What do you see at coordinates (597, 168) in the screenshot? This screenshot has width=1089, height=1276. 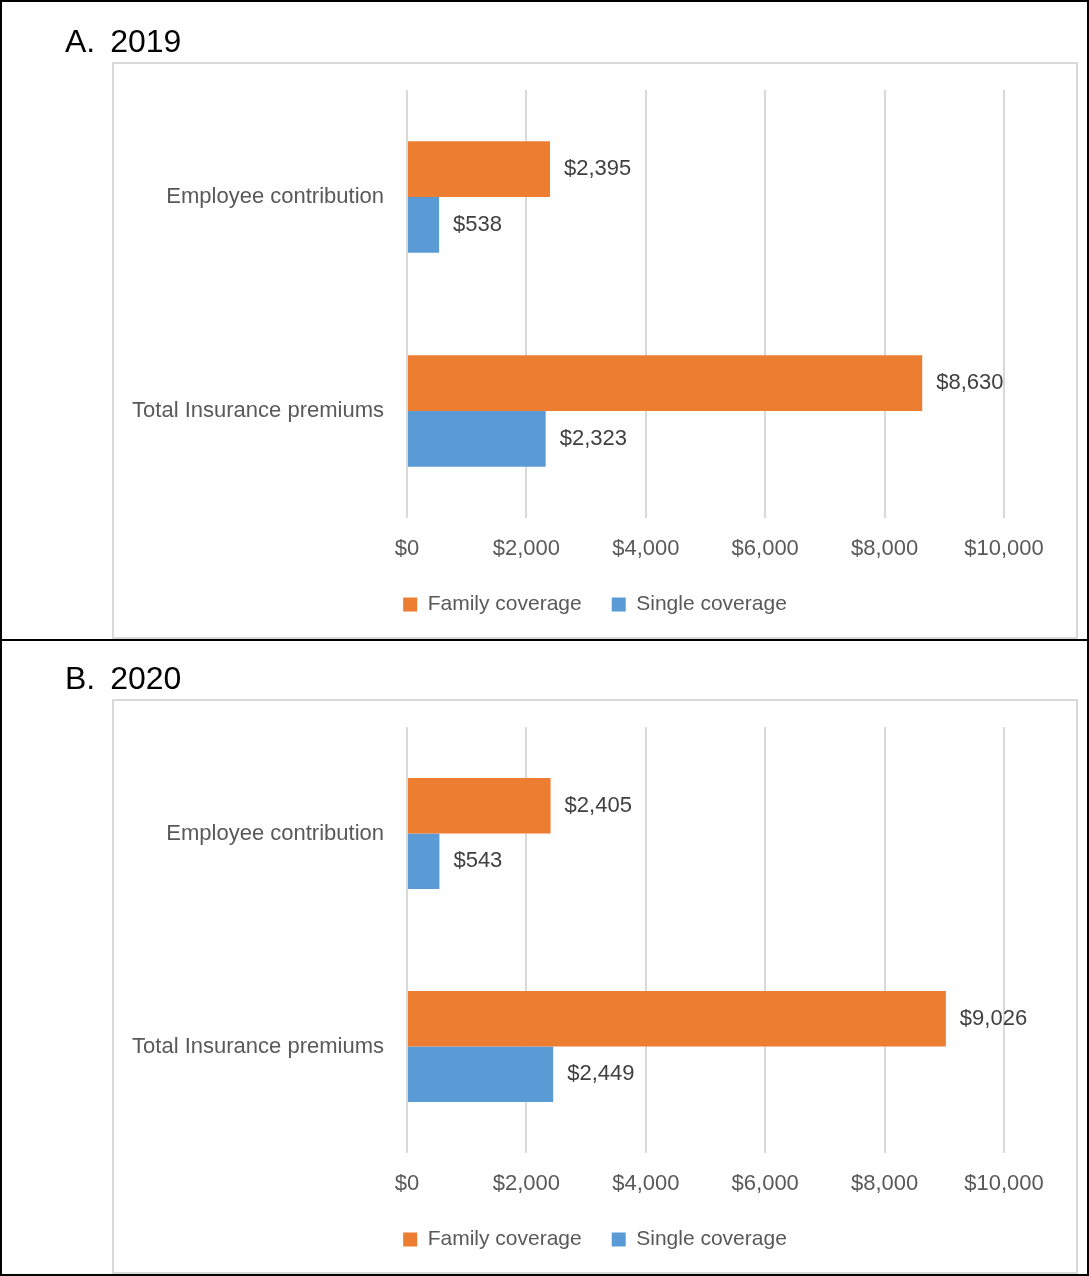 I see `data-label: $2,395` at bounding box center [597, 168].